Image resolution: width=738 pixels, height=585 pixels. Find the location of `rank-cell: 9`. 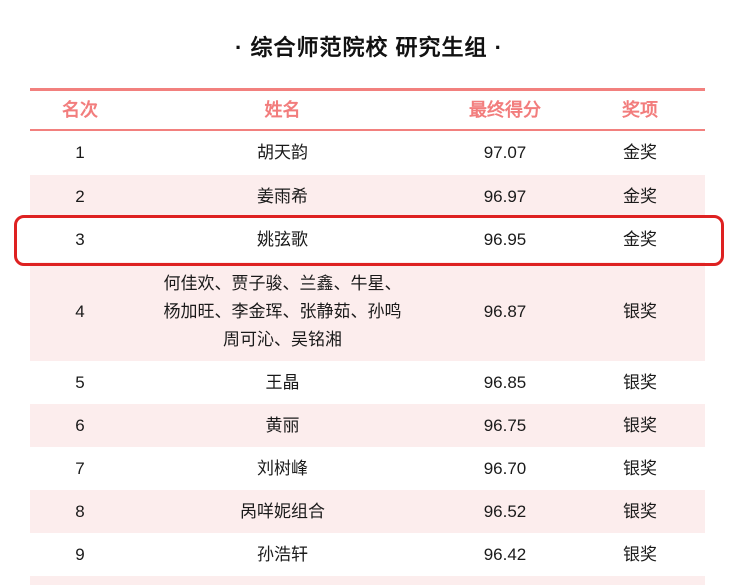

rank-cell: 9 is located at coordinates (80, 554).